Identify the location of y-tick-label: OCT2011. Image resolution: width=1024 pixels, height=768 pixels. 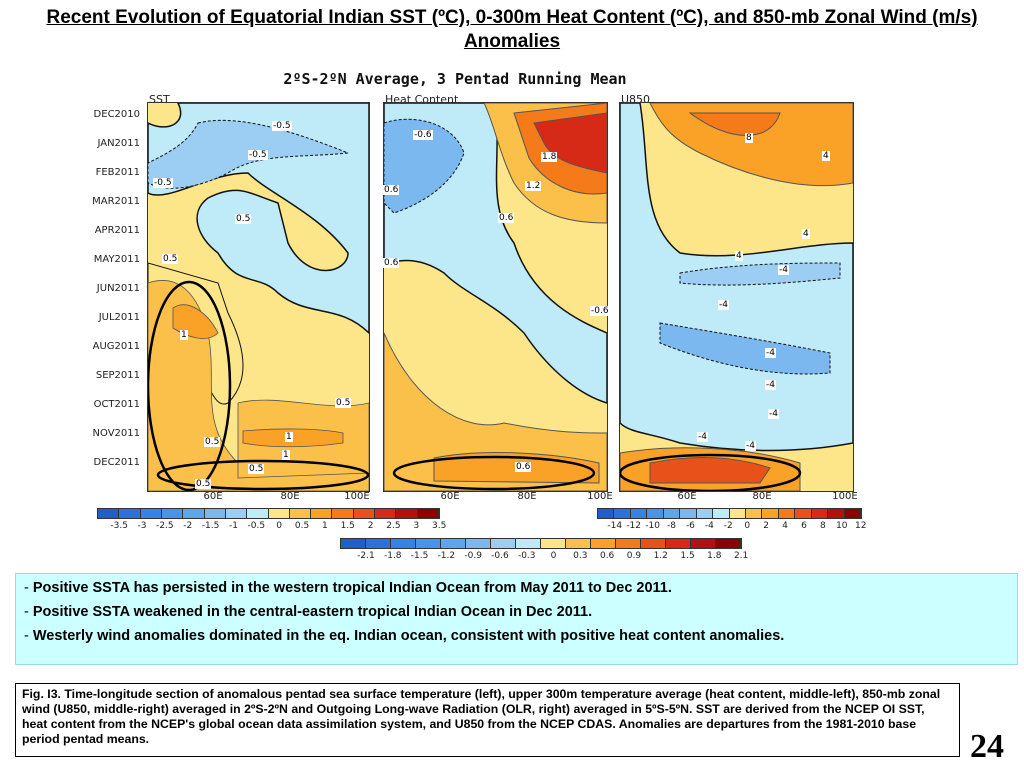
(116, 404).